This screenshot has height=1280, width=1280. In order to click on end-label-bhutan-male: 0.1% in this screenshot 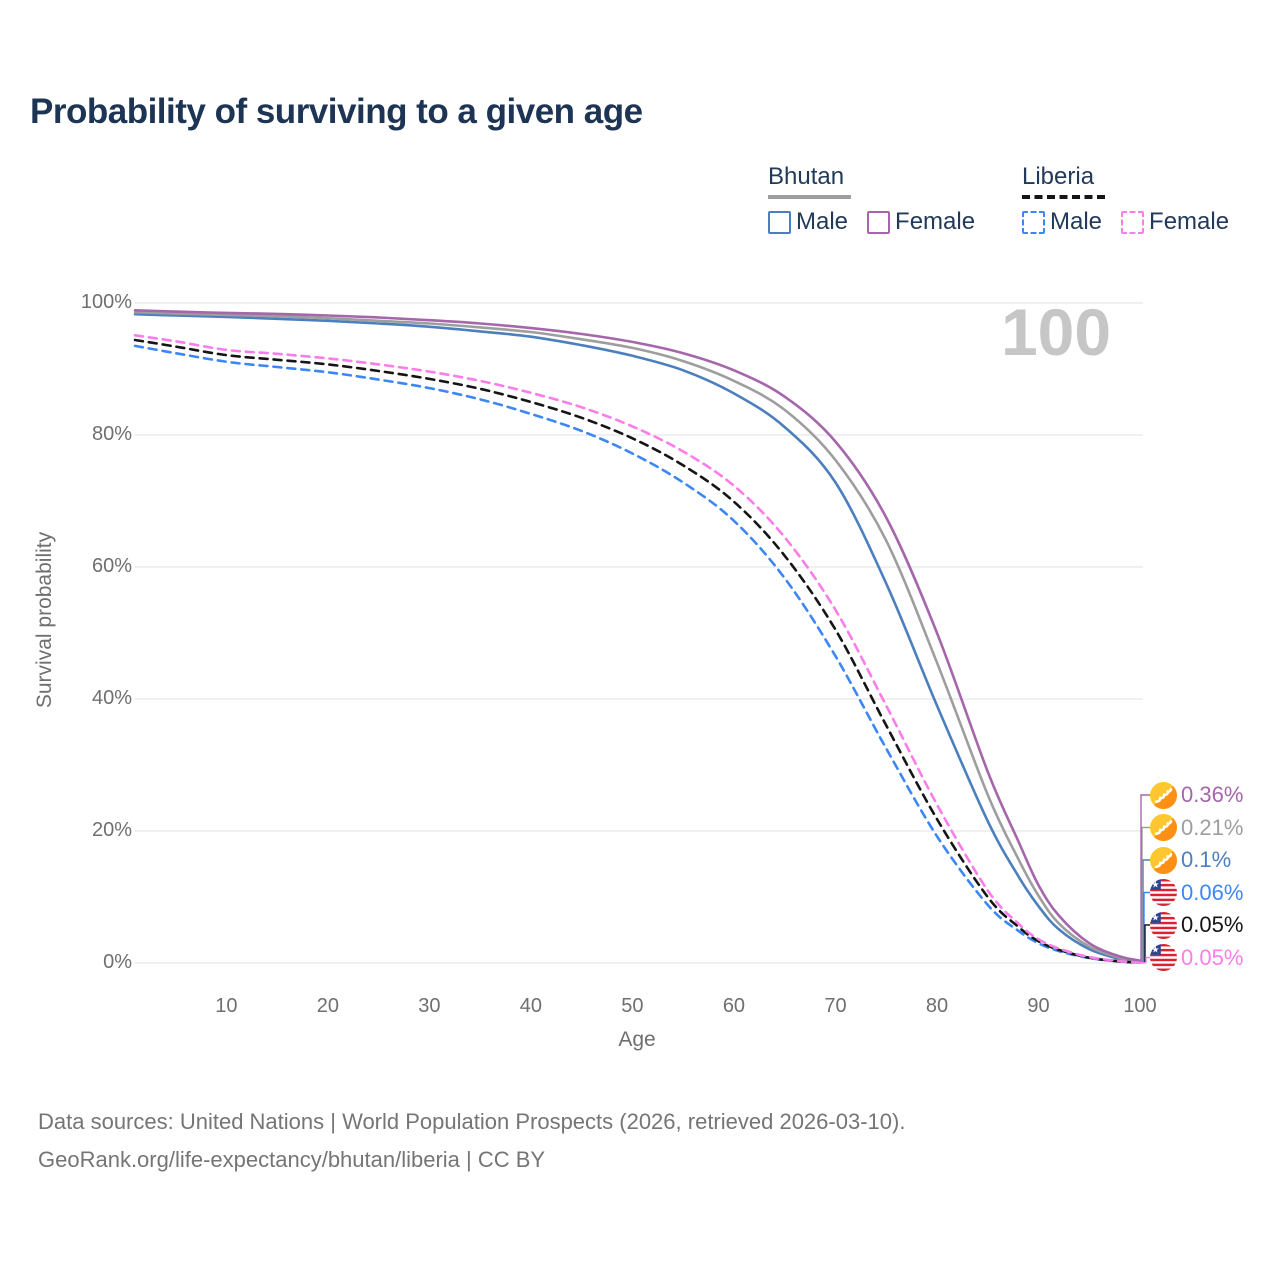, I will do `click(1191, 860)`.